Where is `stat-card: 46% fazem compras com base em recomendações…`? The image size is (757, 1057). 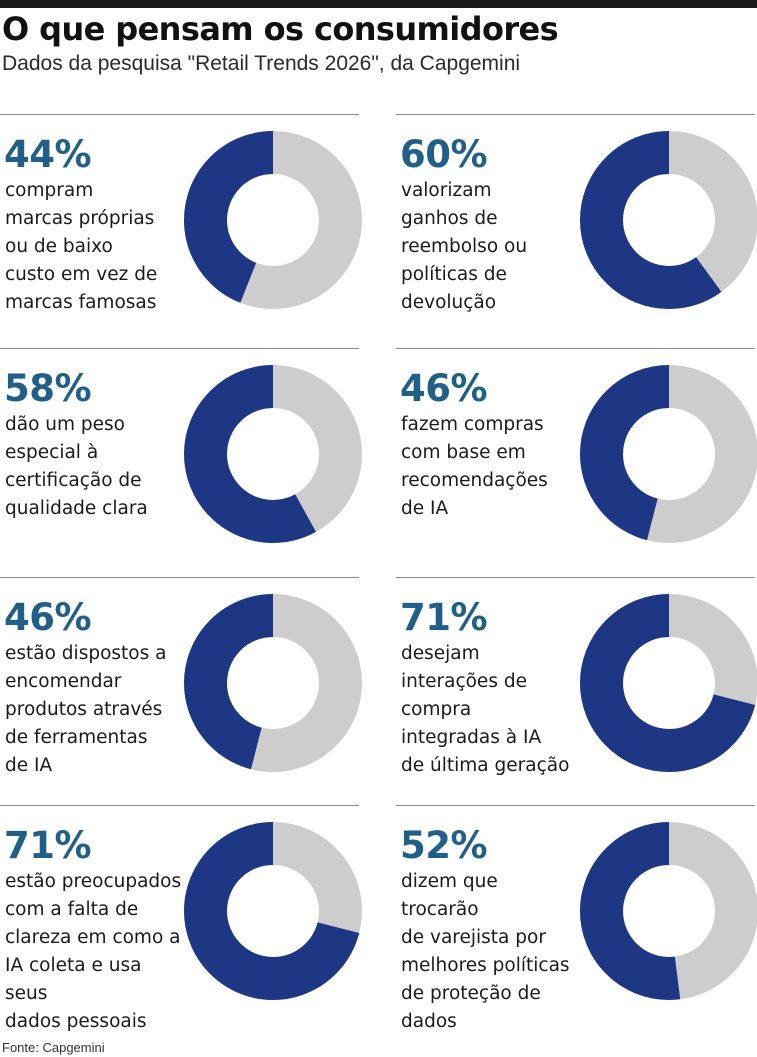
stat-card: 46% fazem compras com base em recomendações… is located at coordinates (576, 453).